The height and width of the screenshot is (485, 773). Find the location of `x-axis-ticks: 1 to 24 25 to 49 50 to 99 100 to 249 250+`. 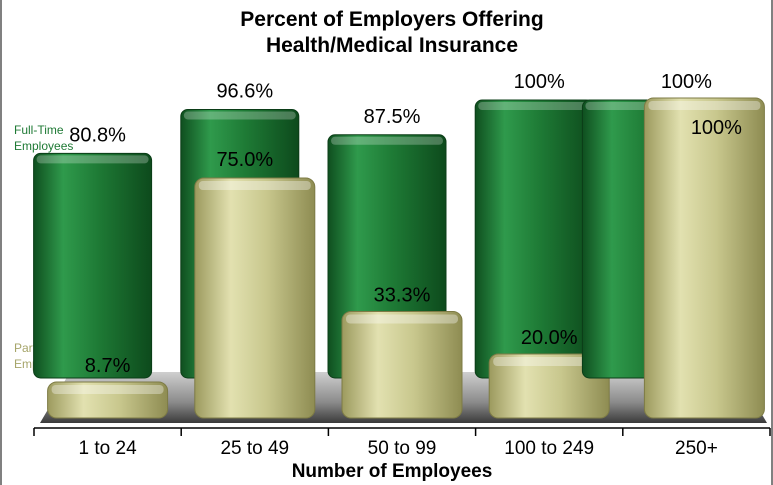

x-axis-ticks: 1 to 24 25 to 49 50 to 99 100 to 249 250+ is located at coordinates (402, 443).